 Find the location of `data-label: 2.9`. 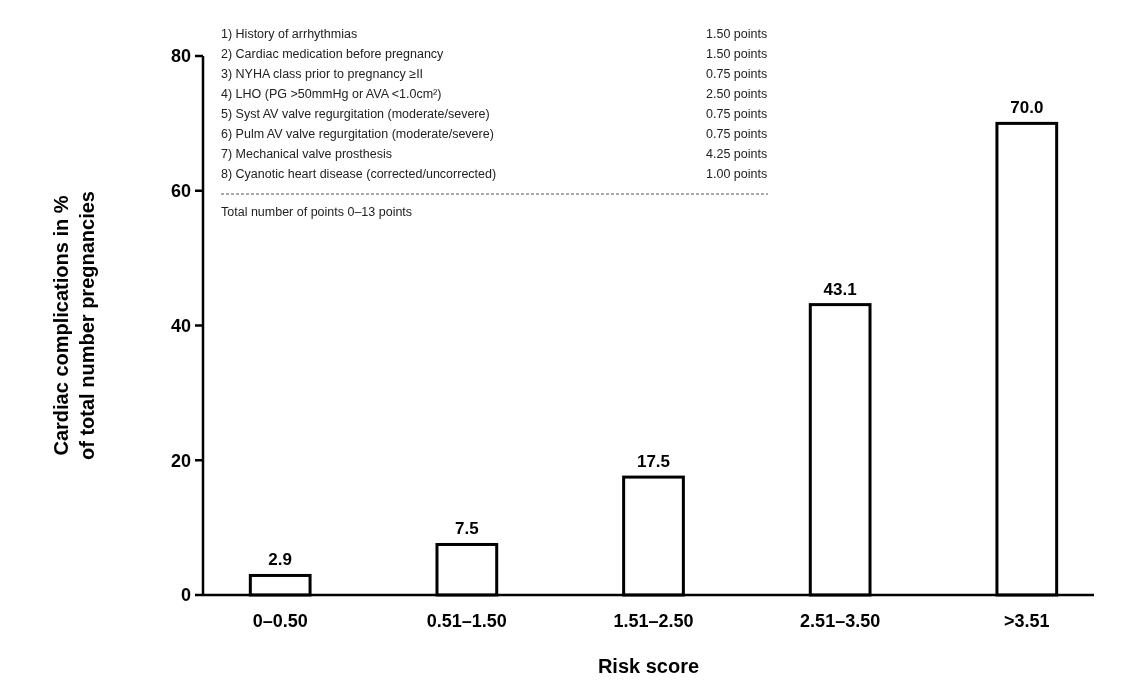

data-label: 2.9 is located at coordinates (280, 560).